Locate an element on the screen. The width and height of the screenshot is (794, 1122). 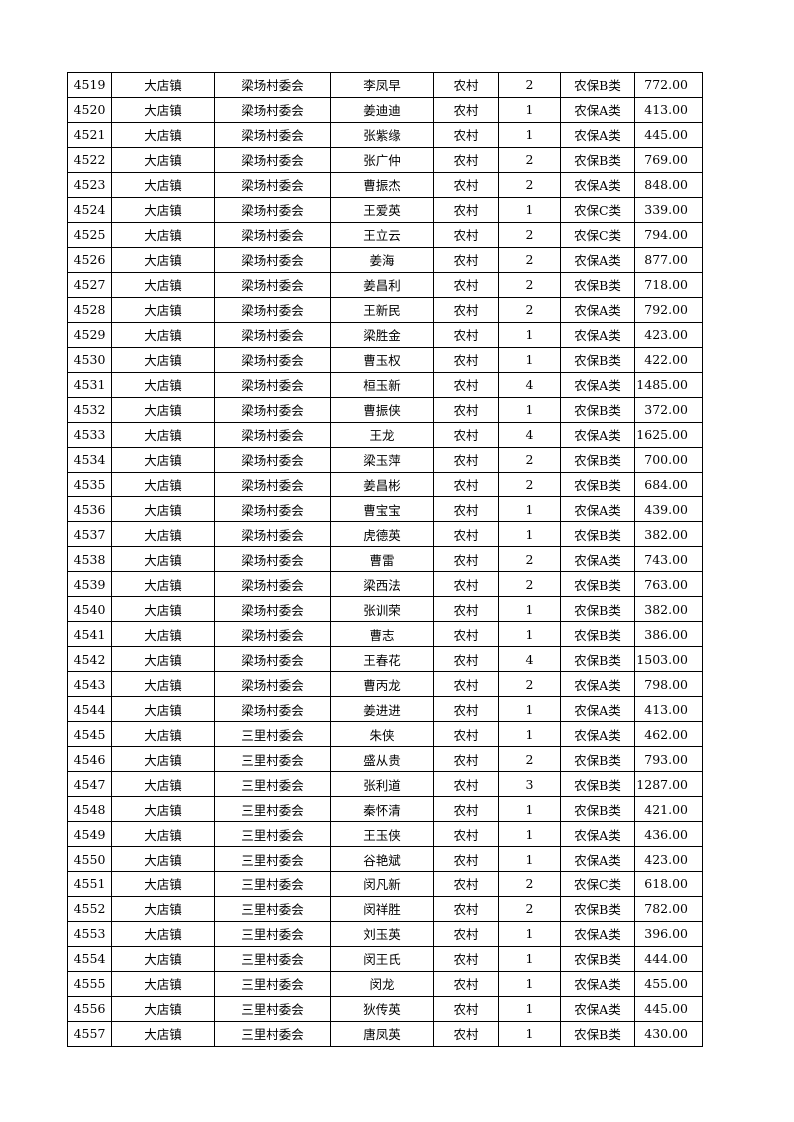
table-row: 4524 大店镇 梁场村委会 王爱英 农村 1 农保C类 339.00 is located at coordinates (385, 209).